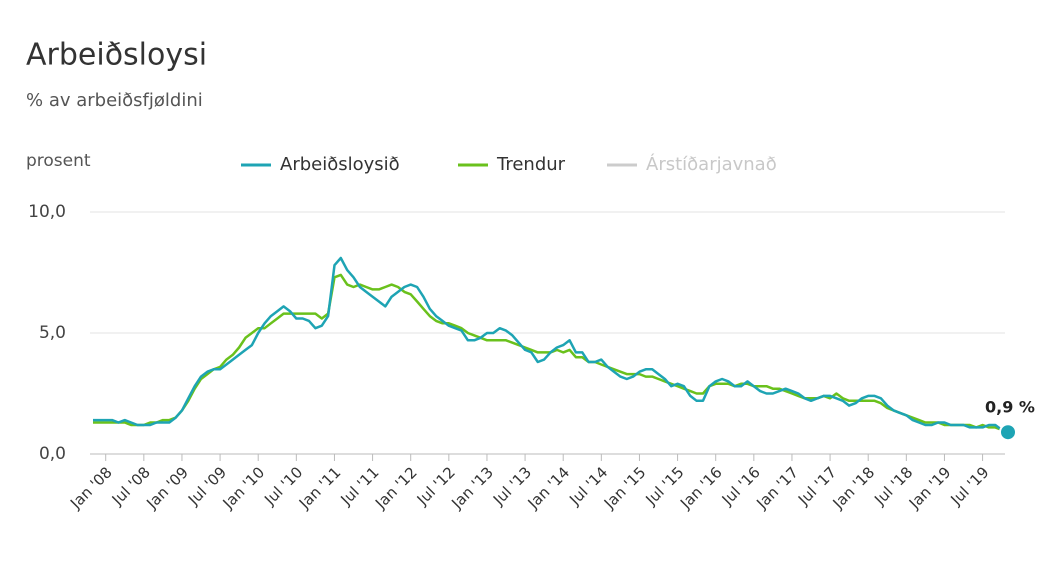  Describe the element at coordinates (114, 100) in the screenshot. I see `chart-subtitle: % av arbeiðsfjøldini` at that location.